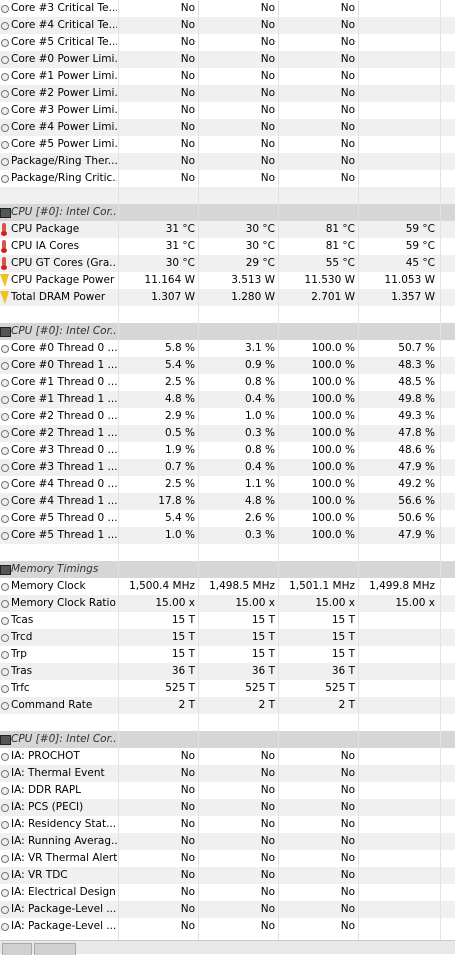 The width and height of the screenshot is (455, 955). What do you see at coordinates (227, 8) in the screenshot?
I see `sensor-row: Core #3 Critical Te... No No No` at bounding box center [227, 8].